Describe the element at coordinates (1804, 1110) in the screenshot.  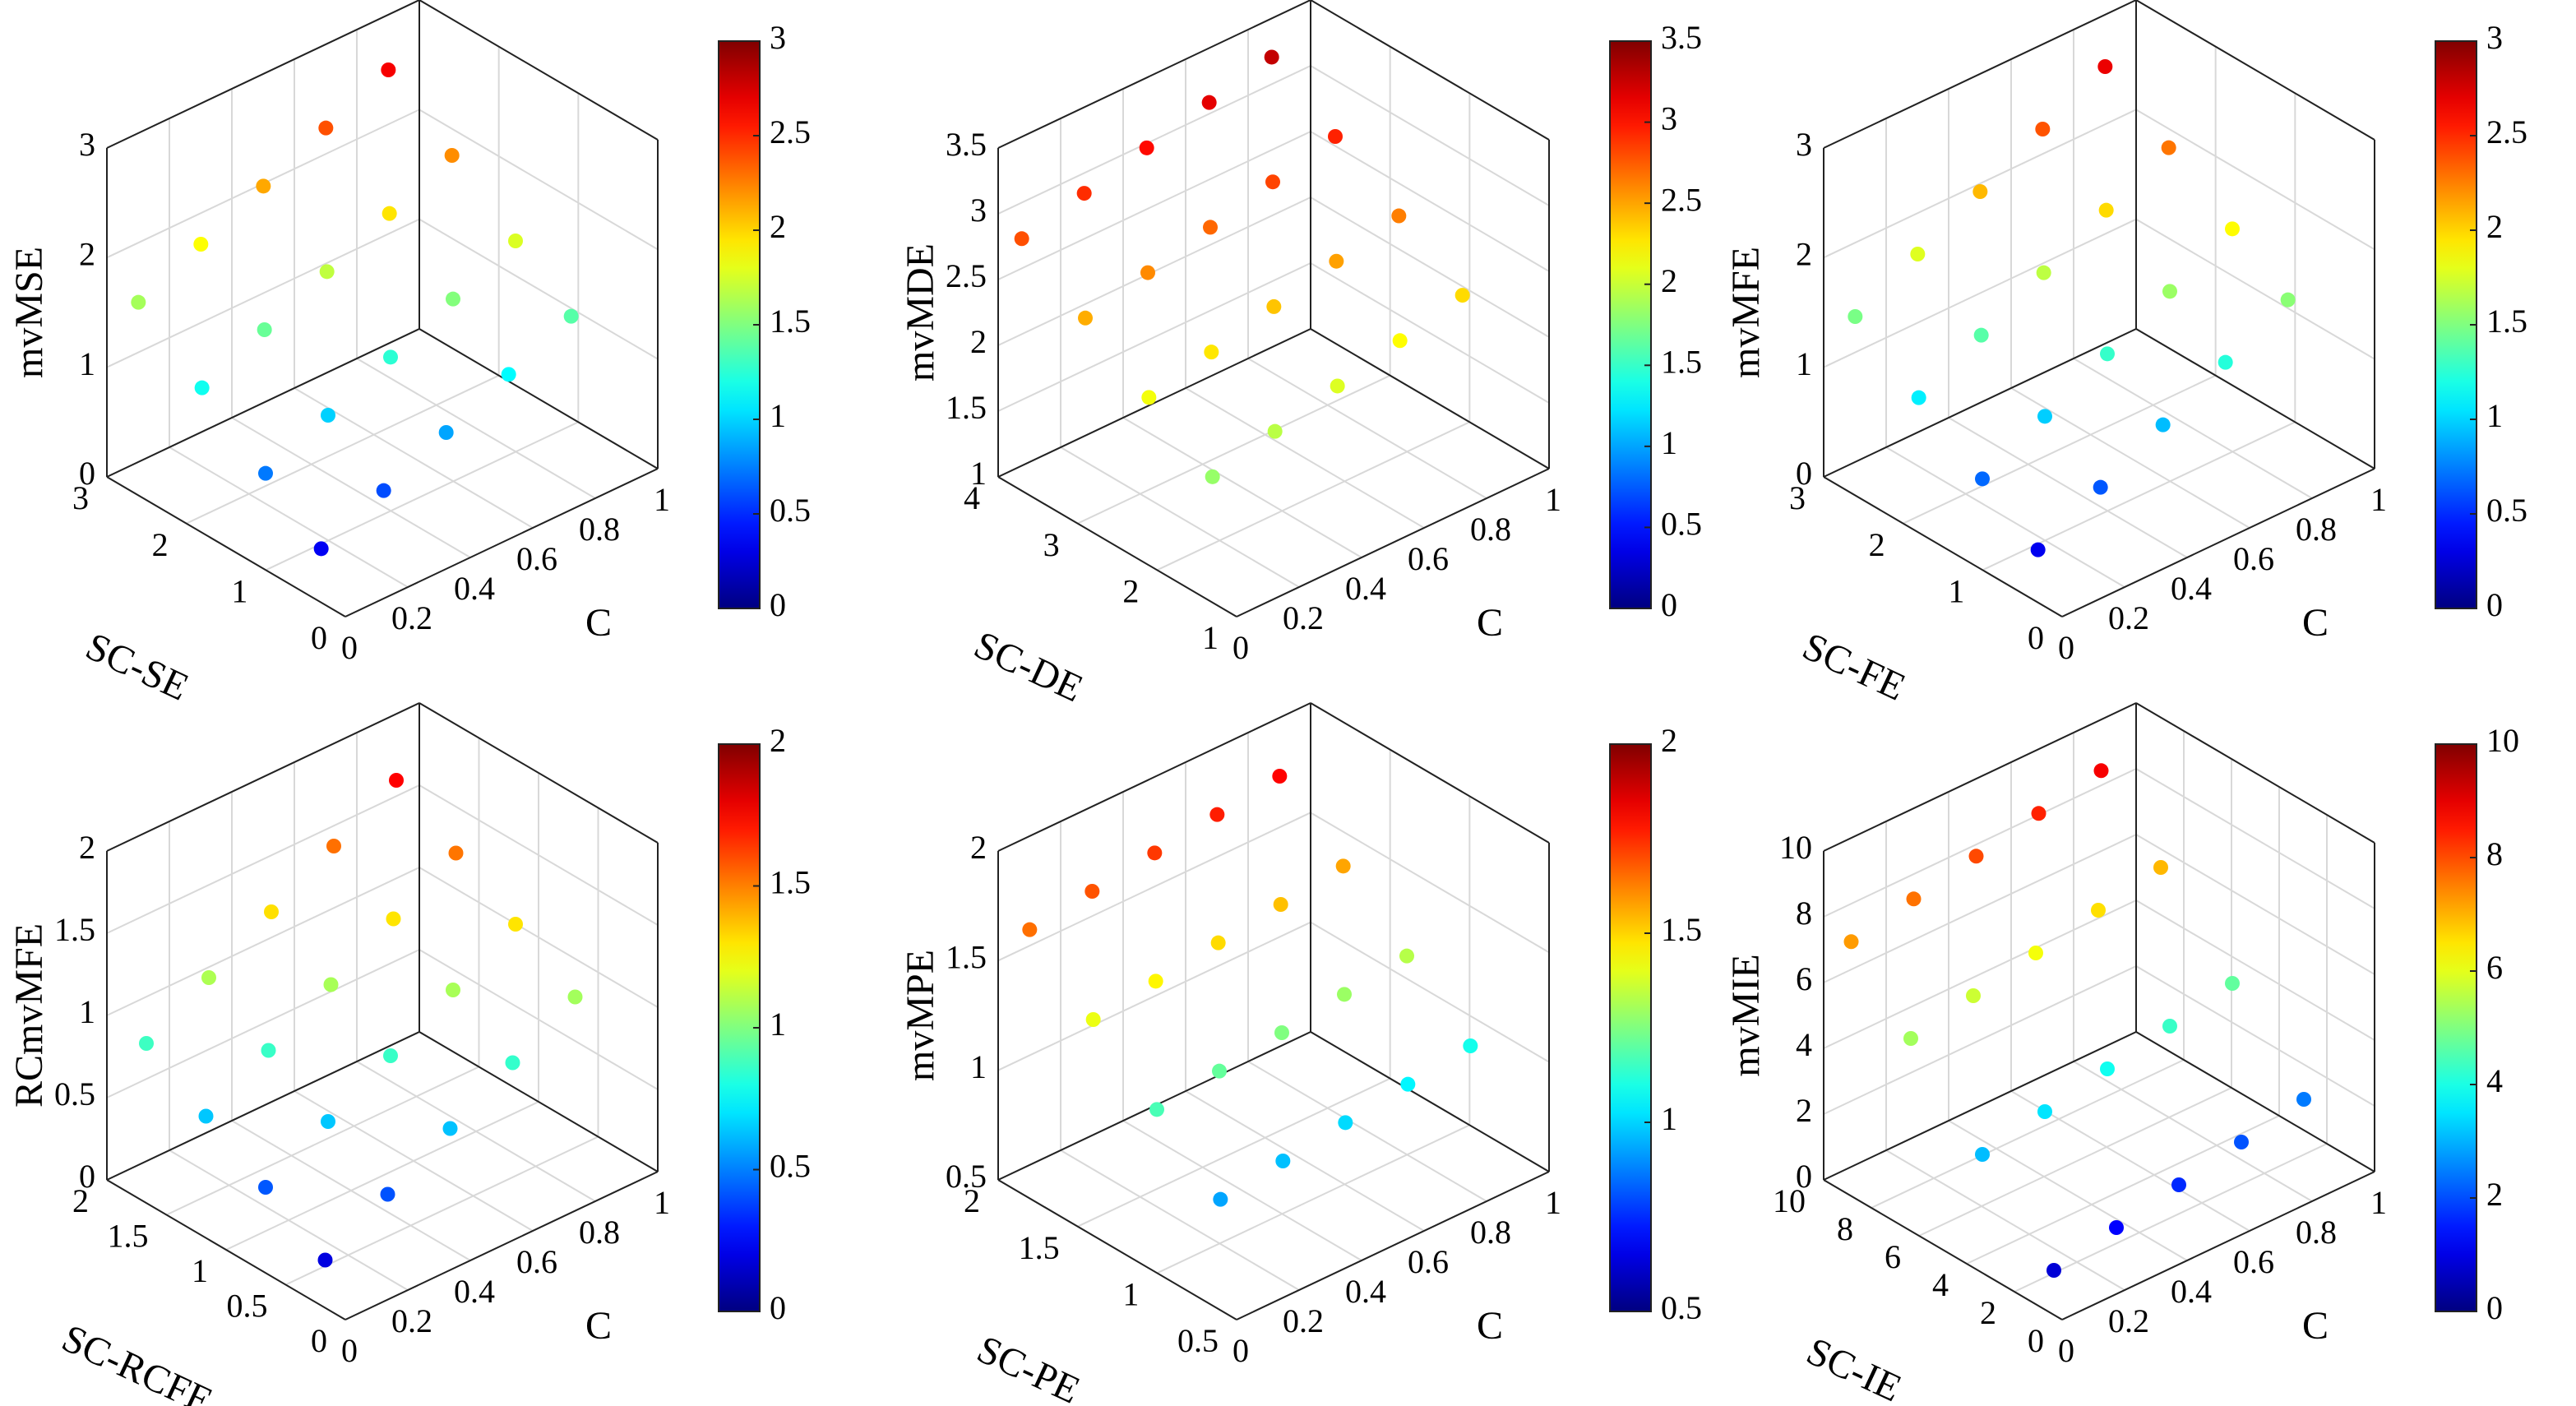
I see `z-tick-label: 2` at that location.